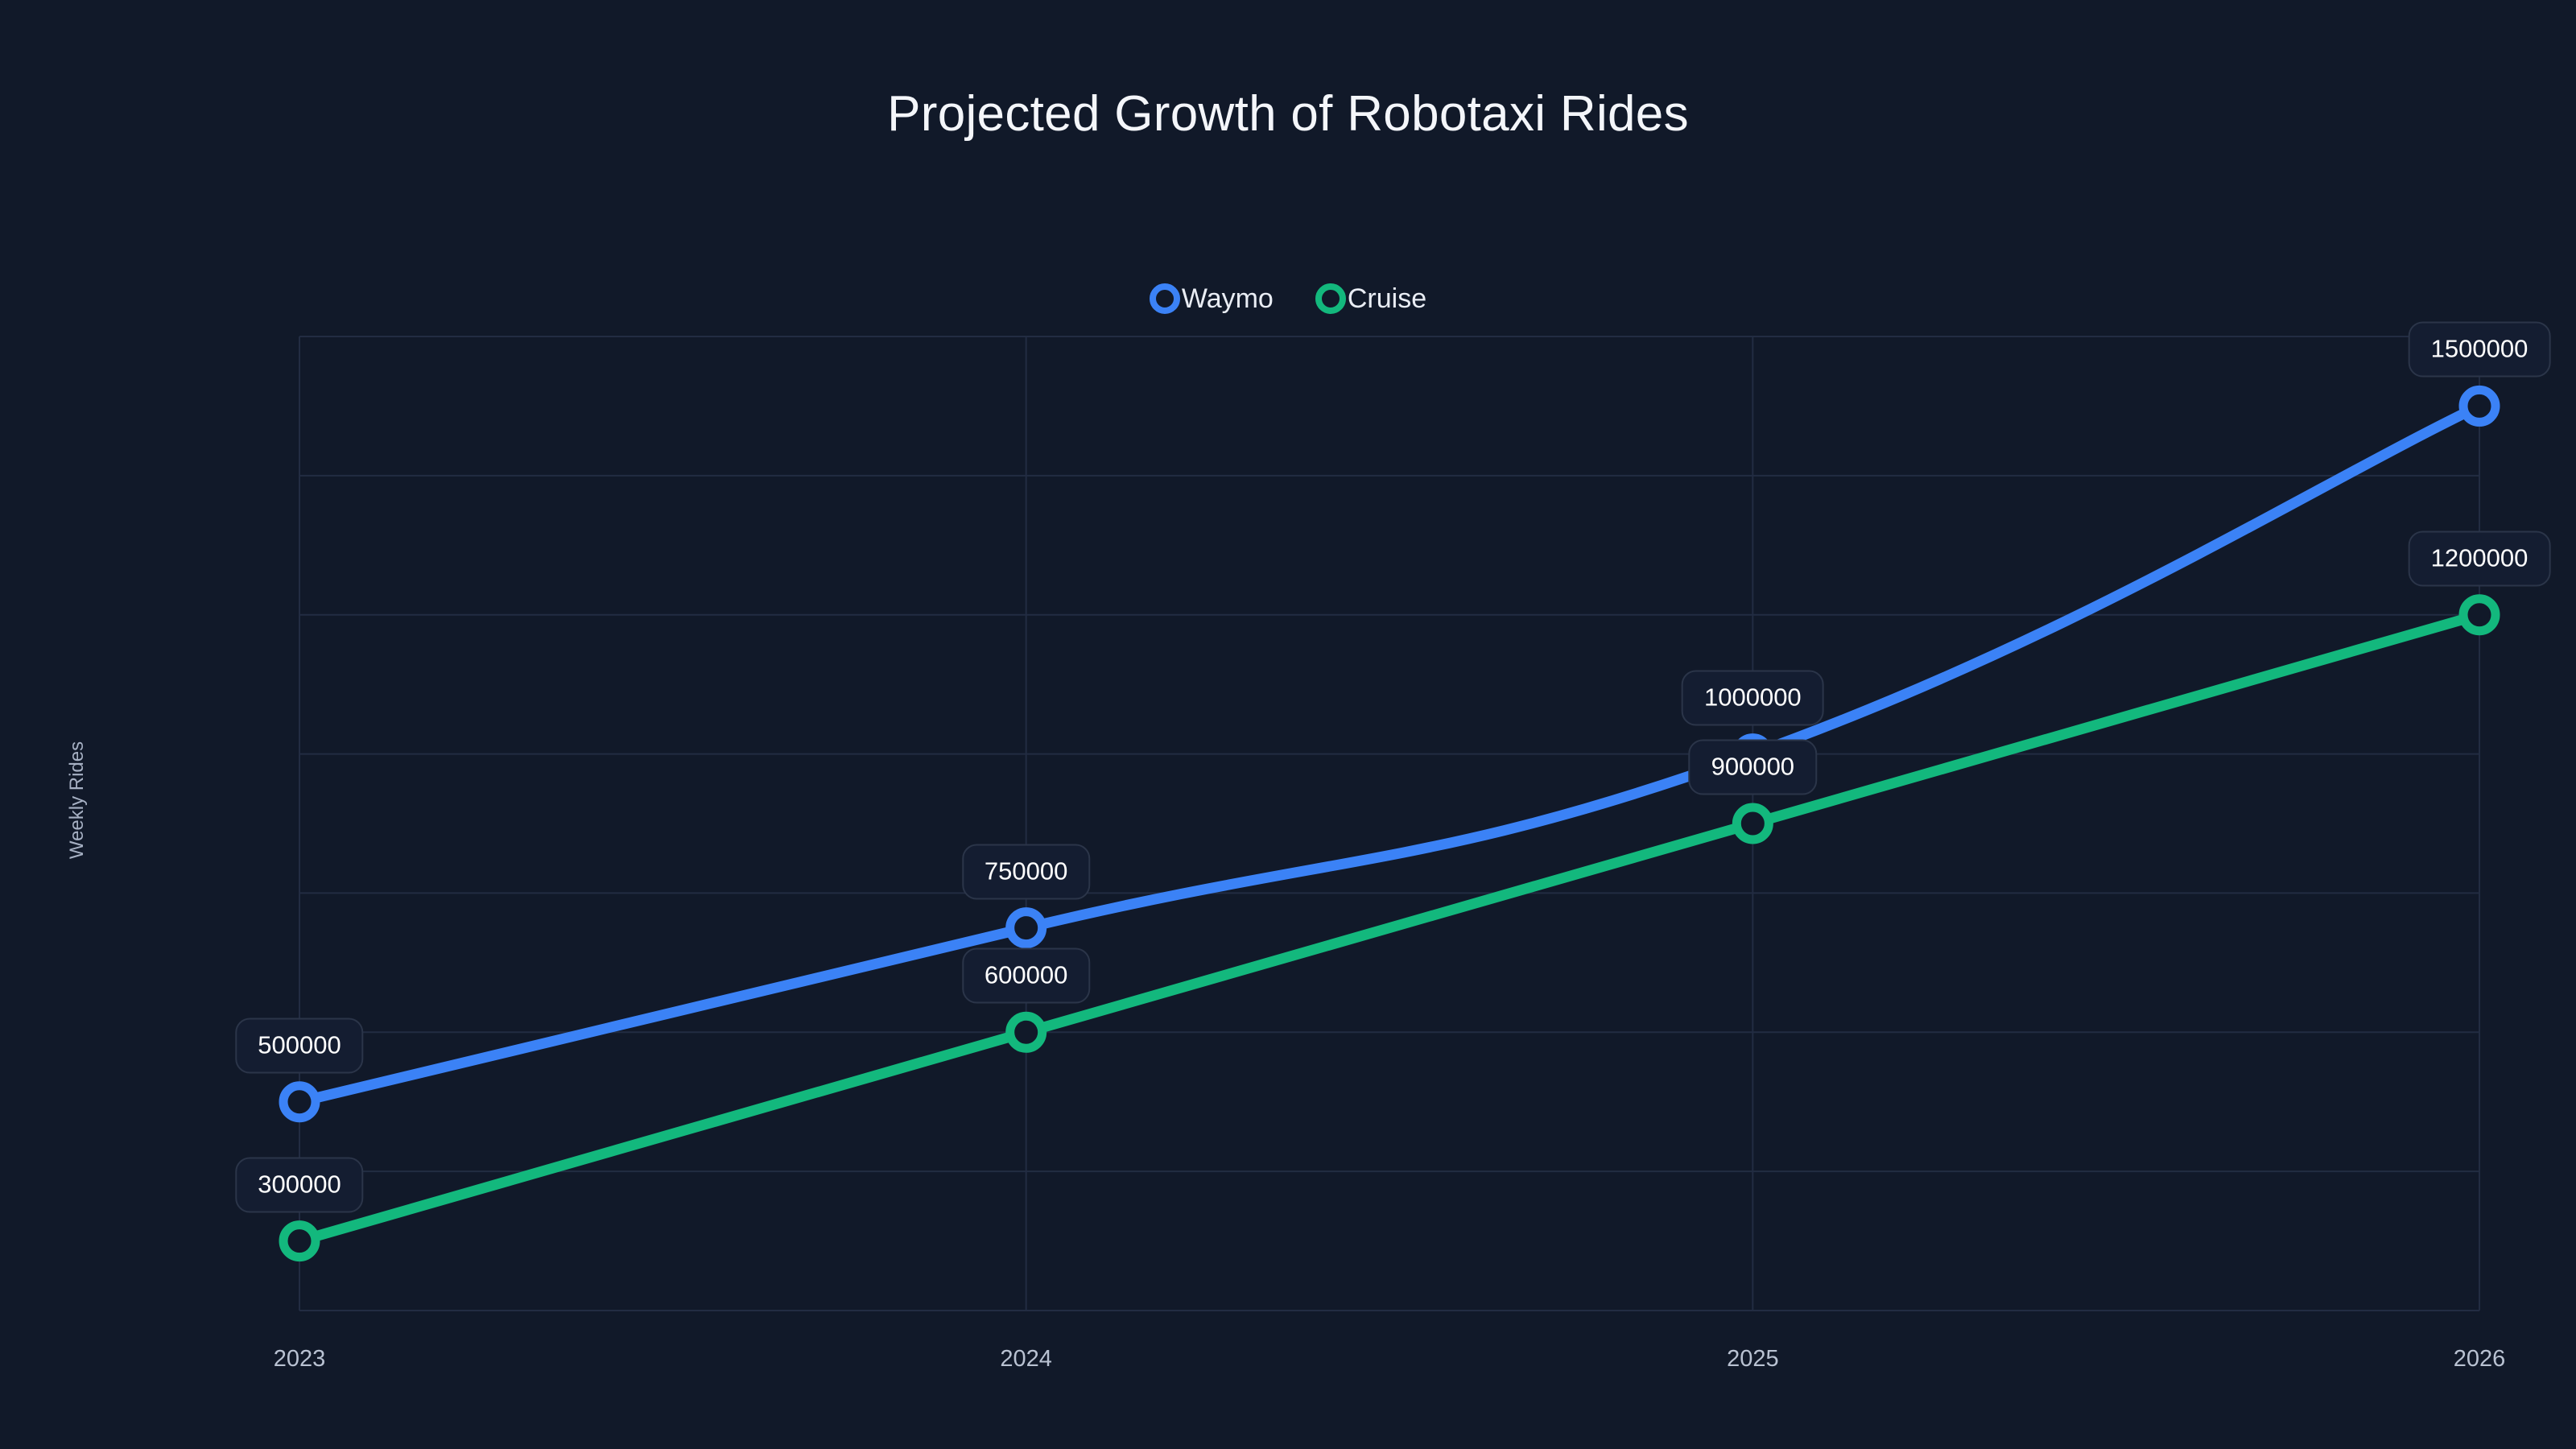 The height and width of the screenshot is (1449, 2576). What do you see at coordinates (2479, 1359) in the screenshot?
I see `x-axis-tick-label: 2026` at bounding box center [2479, 1359].